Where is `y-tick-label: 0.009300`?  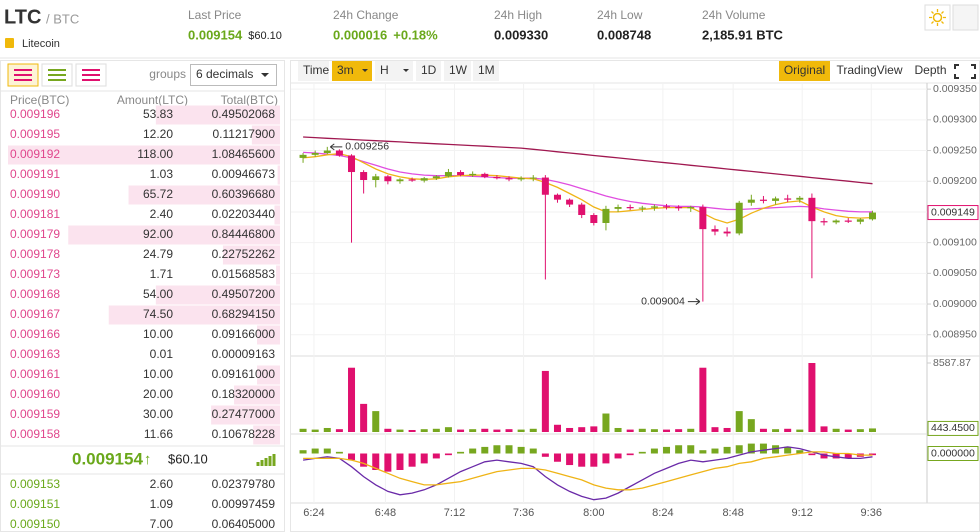 y-tick-label: 0.009300 is located at coordinates (955, 120).